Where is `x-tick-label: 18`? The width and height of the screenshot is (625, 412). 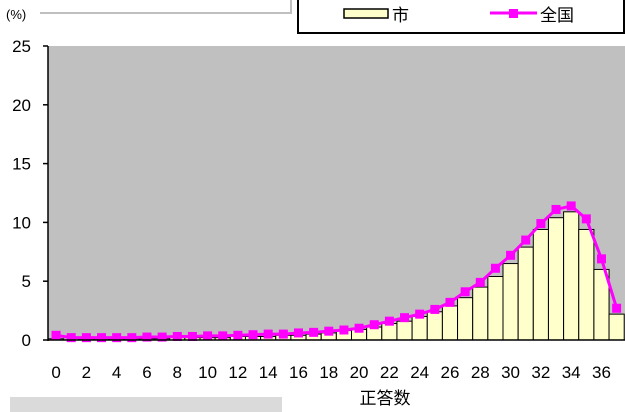
x-tick-label: 18 is located at coordinates (328, 372).